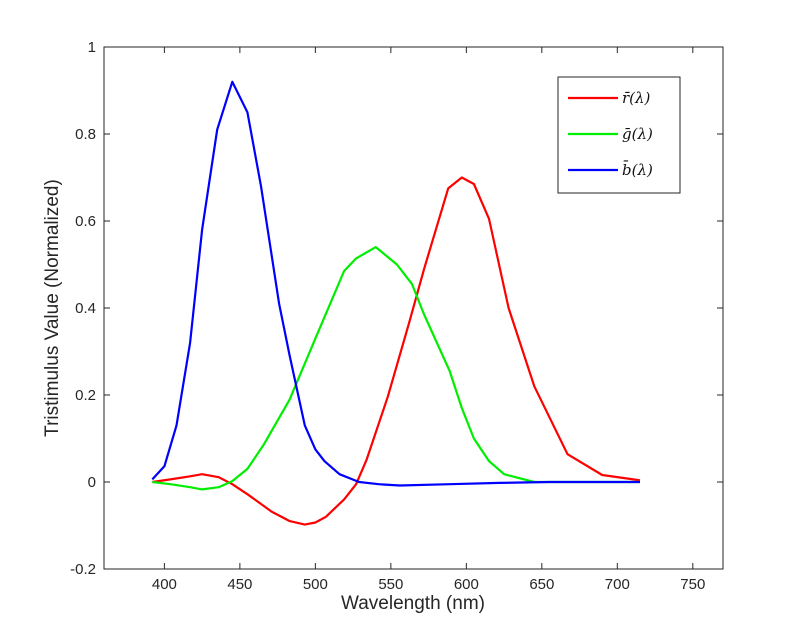  I want to click on y-tick-label: 0.2, so click(85, 395).